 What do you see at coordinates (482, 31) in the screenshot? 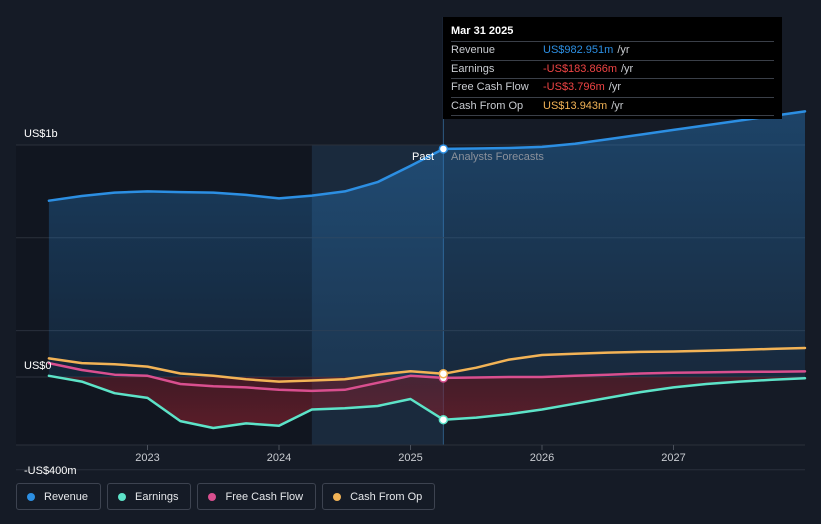
I see `tooltip-date: Mar 31 2025` at bounding box center [482, 31].